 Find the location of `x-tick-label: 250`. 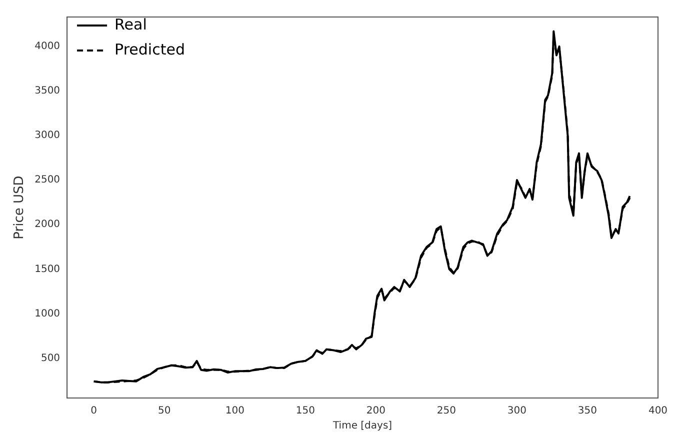

x-tick-label: 250 is located at coordinates (446, 411).